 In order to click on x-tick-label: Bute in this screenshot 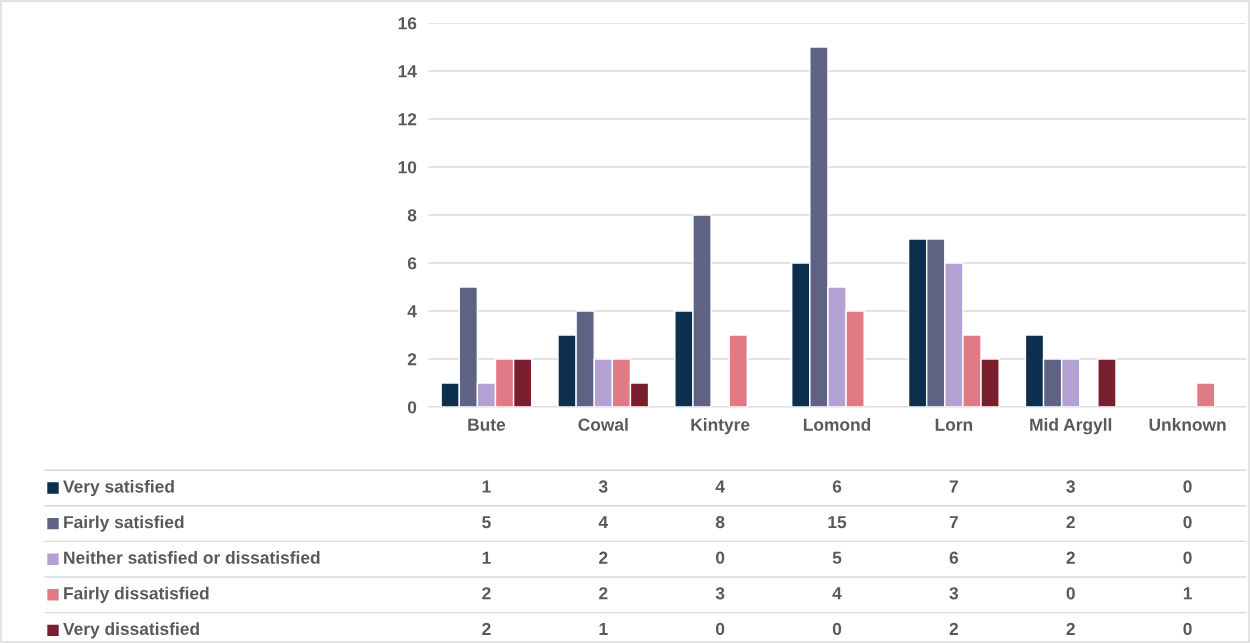, I will do `click(487, 424)`.